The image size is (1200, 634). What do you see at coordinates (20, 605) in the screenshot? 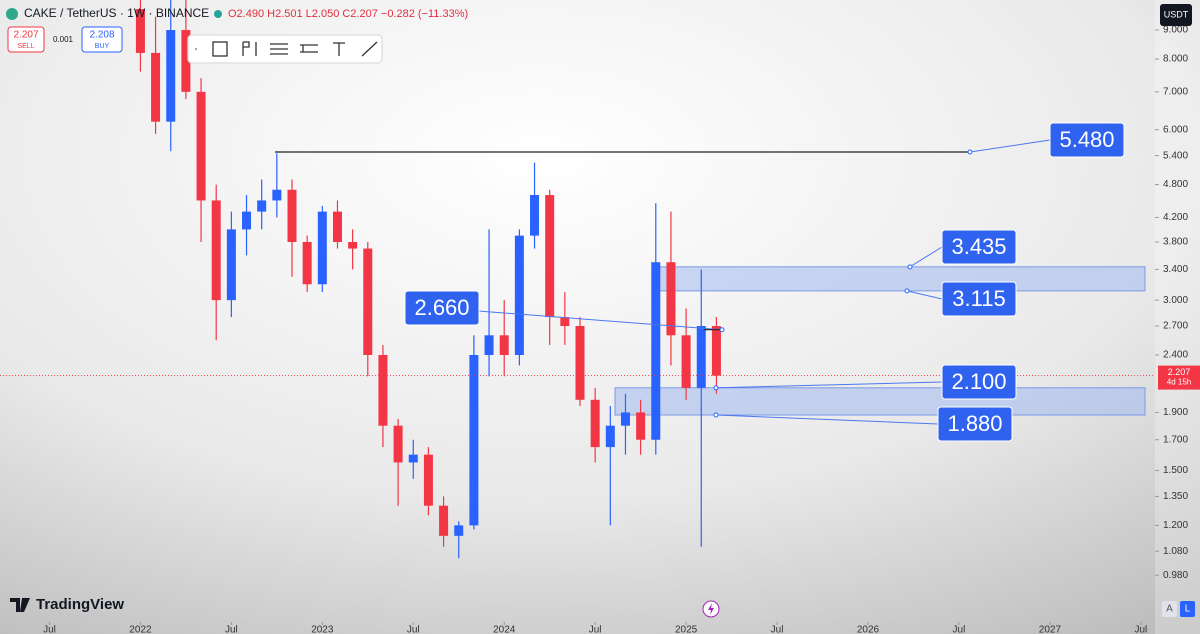
I see `brand-logo` at bounding box center [20, 605].